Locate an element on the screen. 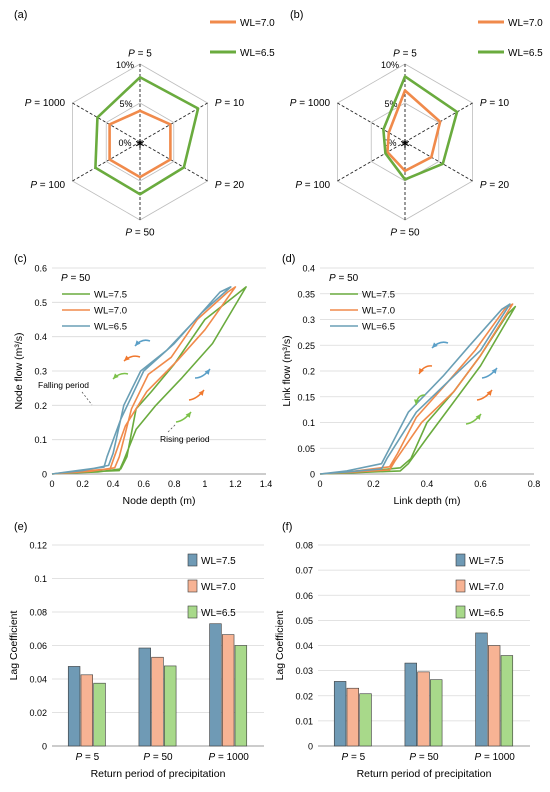 This screenshot has width=550, height=792. y-axis-title: Link flow (m³/s) is located at coordinates (287, 370).